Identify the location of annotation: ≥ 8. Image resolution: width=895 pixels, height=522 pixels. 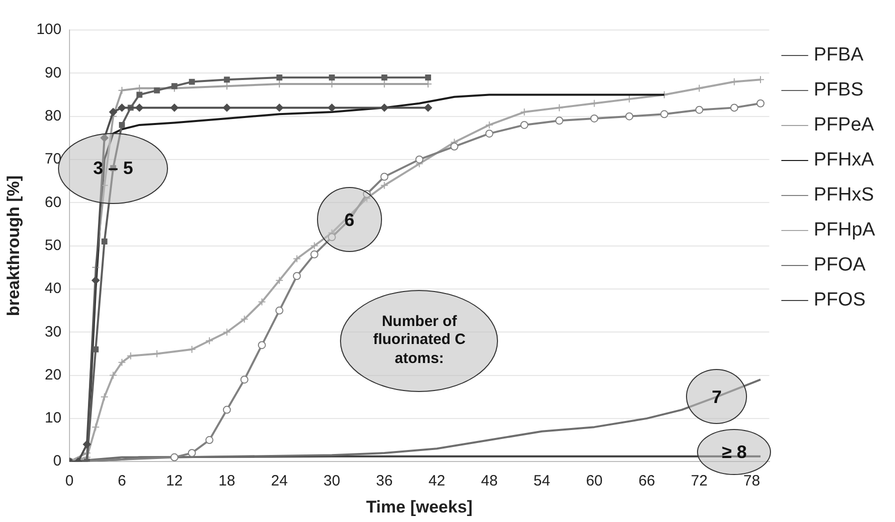
(734, 452).